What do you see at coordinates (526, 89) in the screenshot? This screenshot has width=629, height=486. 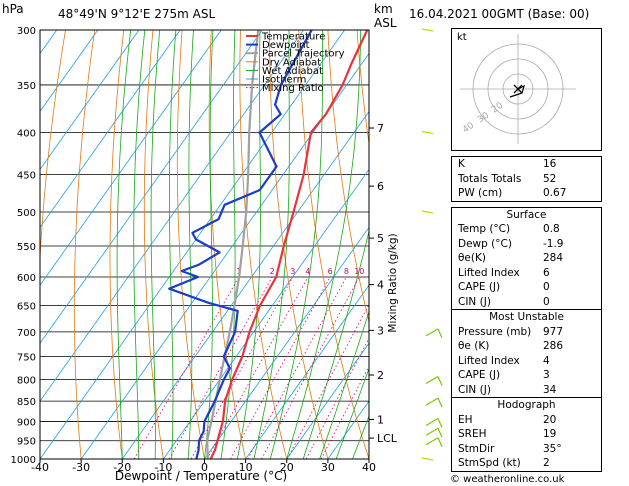 I see `hodograph-box: kt 40 30 20` at bounding box center [526, 89].